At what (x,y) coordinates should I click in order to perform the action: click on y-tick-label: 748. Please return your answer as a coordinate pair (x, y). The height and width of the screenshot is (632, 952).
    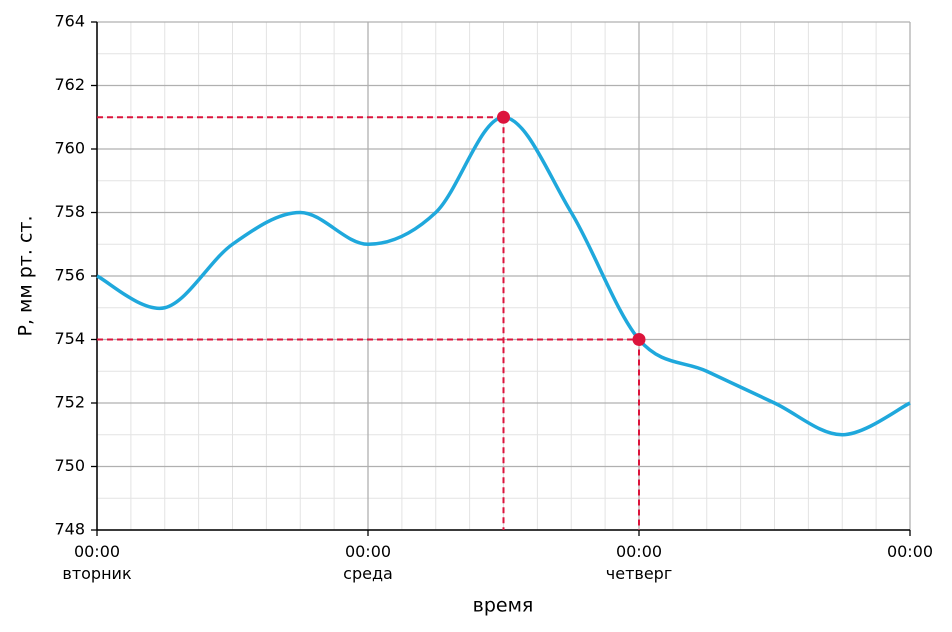
    Looking at the image, I should click on (69, 529).